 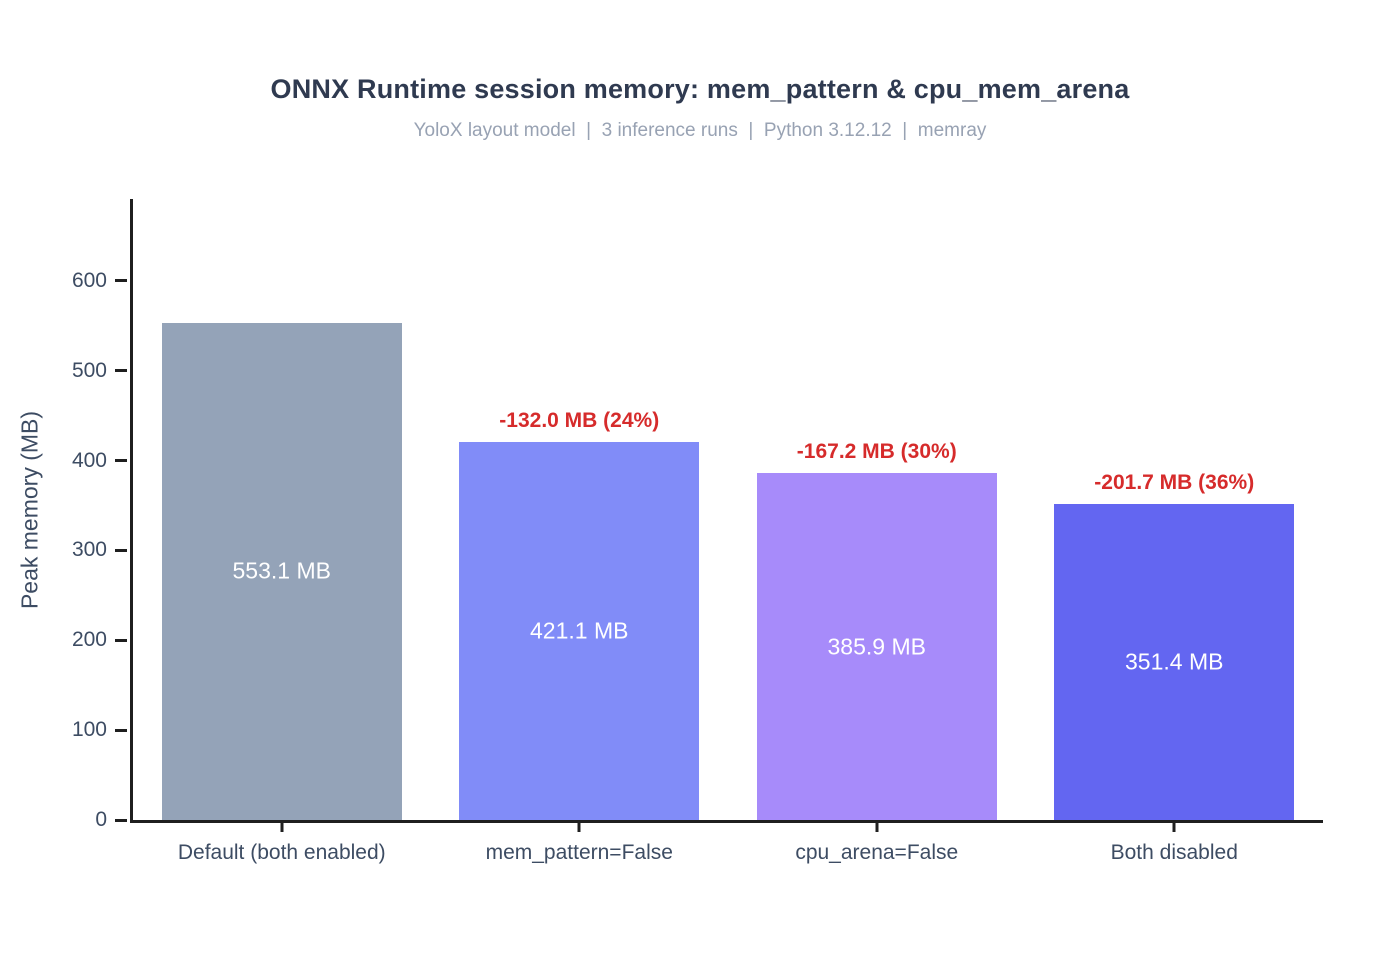 I want to click on bar-annotation: -167.2 MB (30%), so click(x=876, y=452).